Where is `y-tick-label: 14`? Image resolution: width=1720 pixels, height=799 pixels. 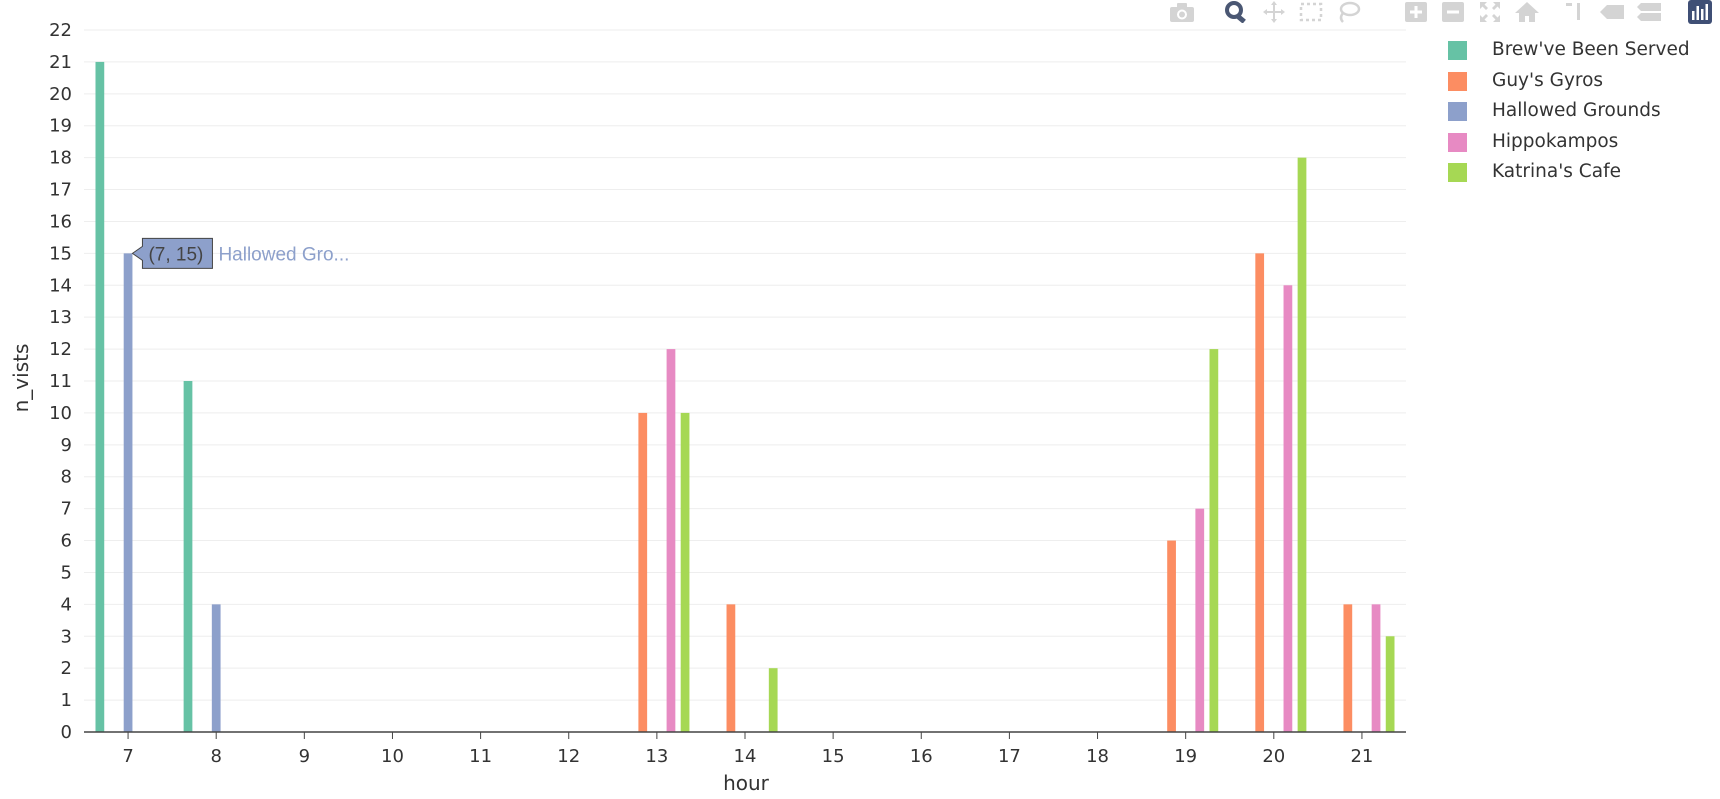
y-tick-label: 14 is located at coordinates (60, 285).